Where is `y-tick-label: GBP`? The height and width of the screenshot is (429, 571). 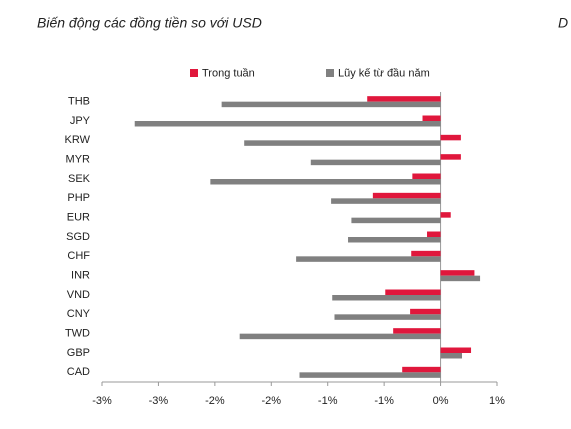 y-tick-label: GBP is located at coordinates (78, 353).